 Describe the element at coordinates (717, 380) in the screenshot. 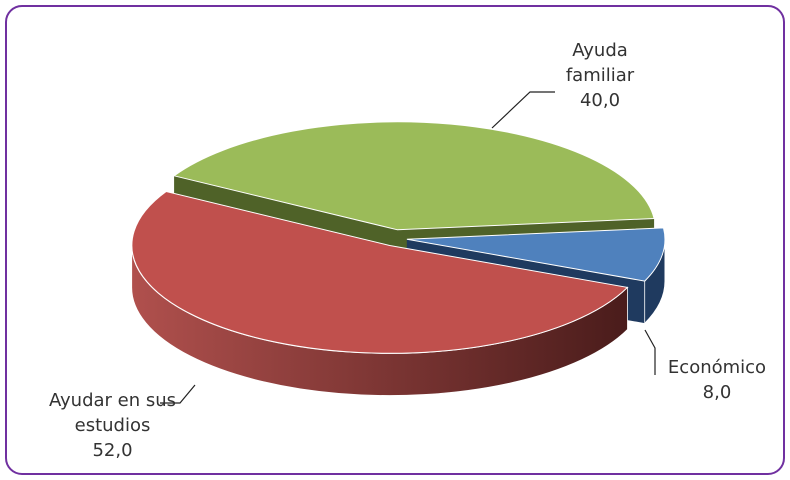

I see `slice-label: Económico 8,0` at that location.